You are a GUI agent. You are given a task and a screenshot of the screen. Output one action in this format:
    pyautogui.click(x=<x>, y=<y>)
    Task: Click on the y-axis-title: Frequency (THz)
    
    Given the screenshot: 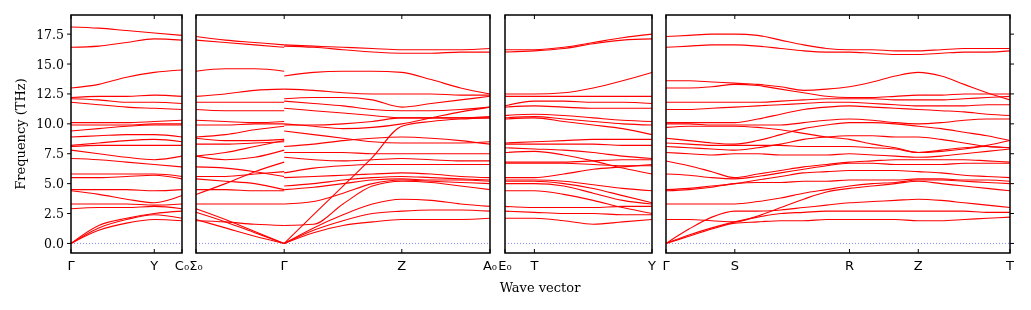 What is the action you would take?
    pyautogui.click(x=20, y=134)
    